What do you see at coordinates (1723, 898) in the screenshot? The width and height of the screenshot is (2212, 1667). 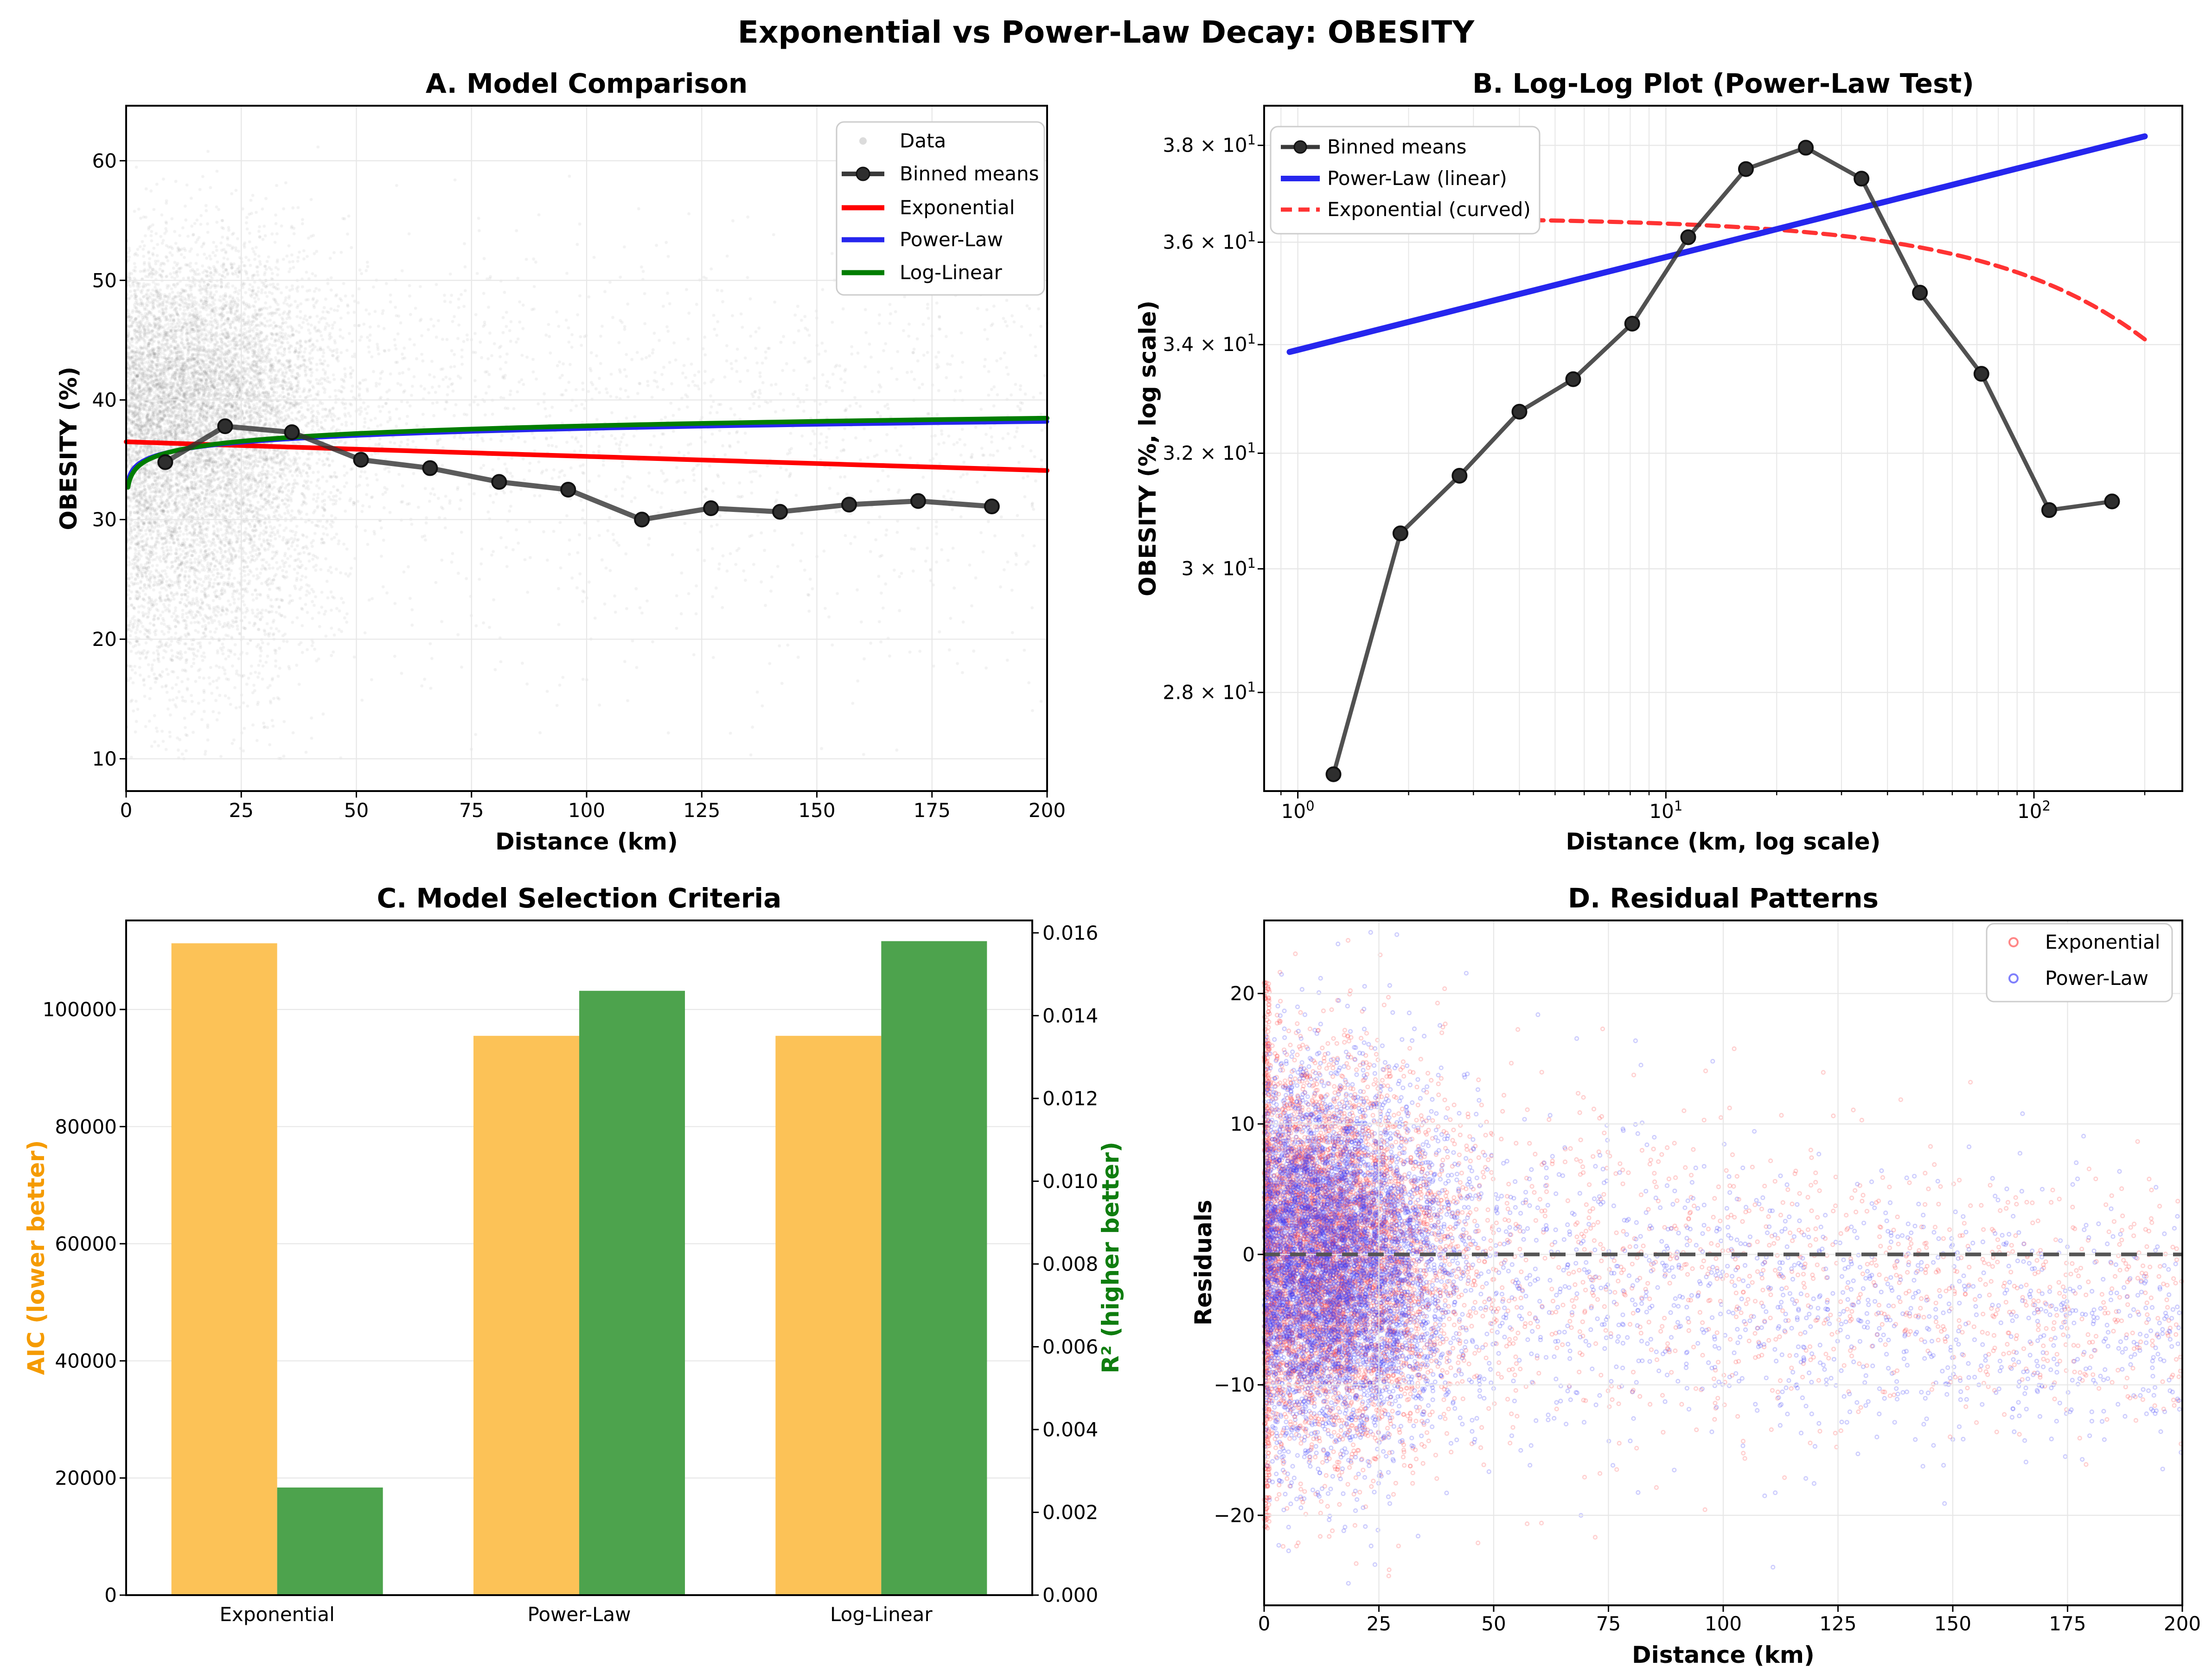 I see `panel-d-title: D. Residual Patterns` at bounding box center [1723, 898].